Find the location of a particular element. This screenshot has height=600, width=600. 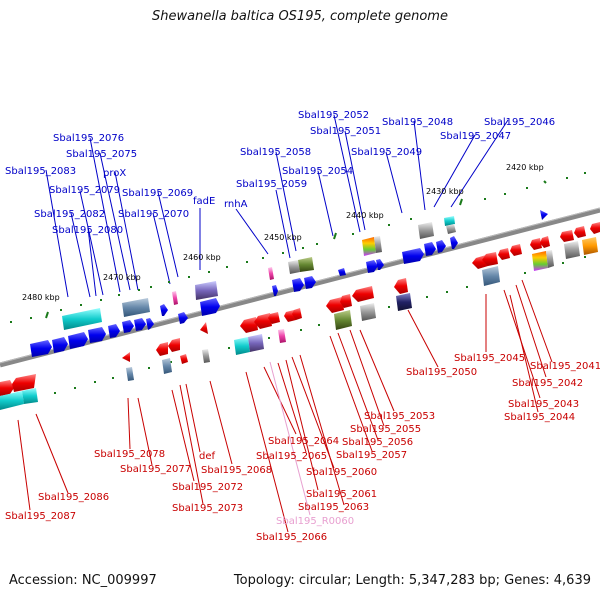

bottom-gene-label: Sbal195_2050 is located at coordinates (441, 372).